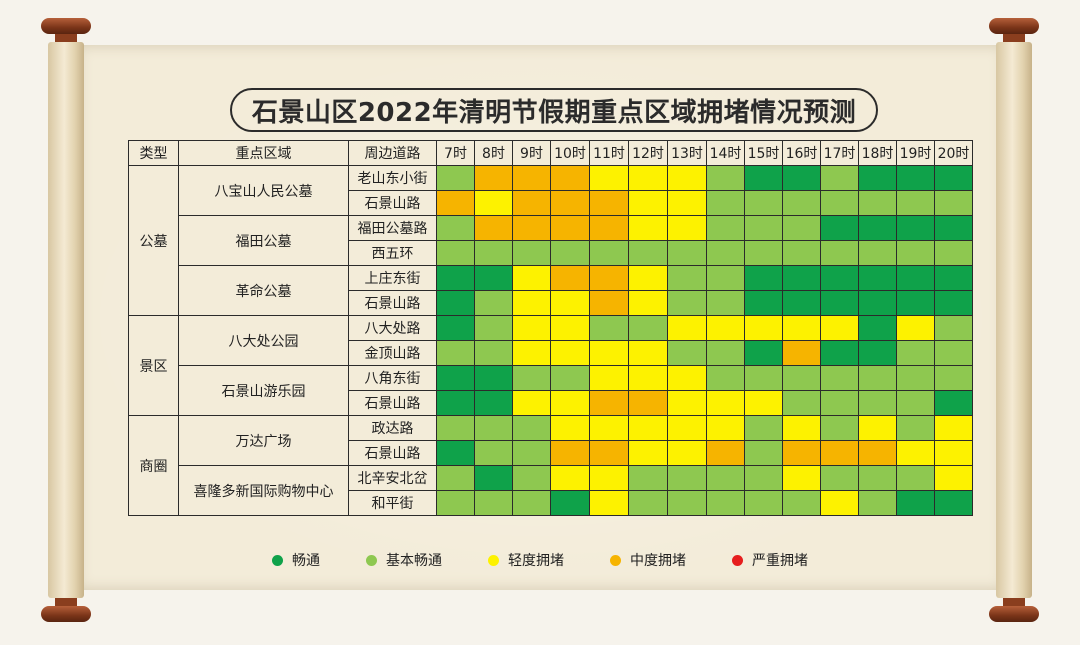  Describe the element at coordinates (153, 240) in the screenshot. I see `type-cell: 公墓` at that location.